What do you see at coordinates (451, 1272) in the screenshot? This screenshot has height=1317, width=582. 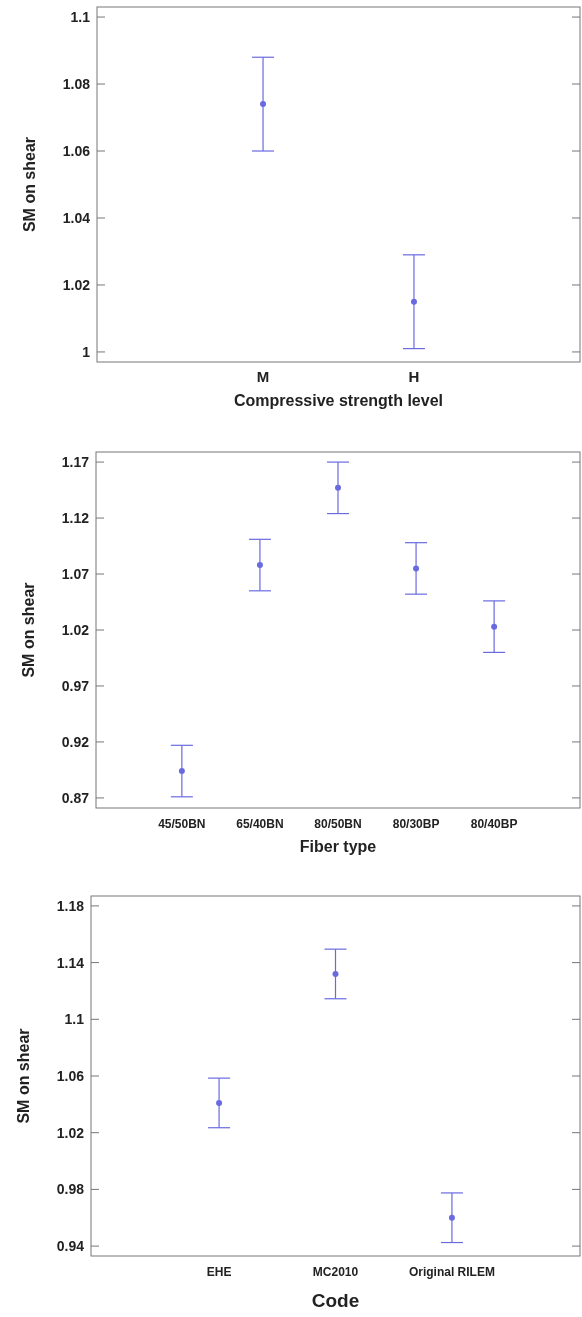 I see `x-tick-label: Original RILEM` at bounding box center [451, 1272].